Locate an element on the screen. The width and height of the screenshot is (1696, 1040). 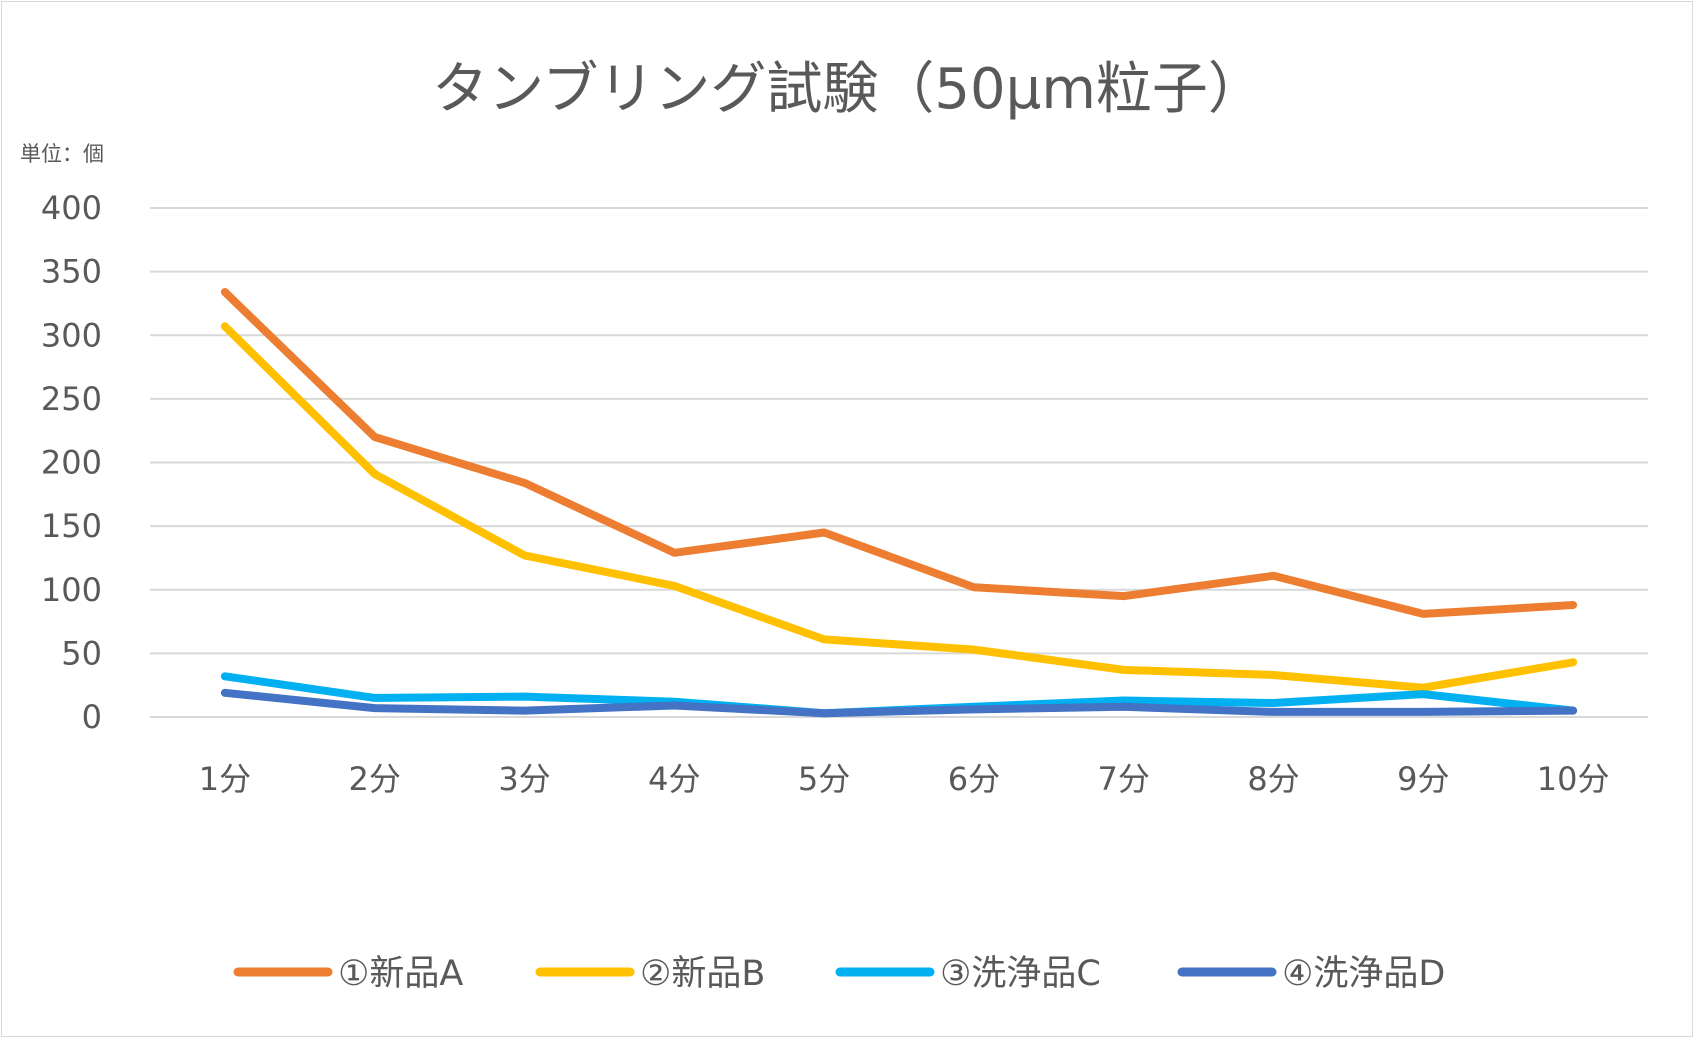
legend-label-4: ④洗浄品D is located at coordinates (1363, 974).